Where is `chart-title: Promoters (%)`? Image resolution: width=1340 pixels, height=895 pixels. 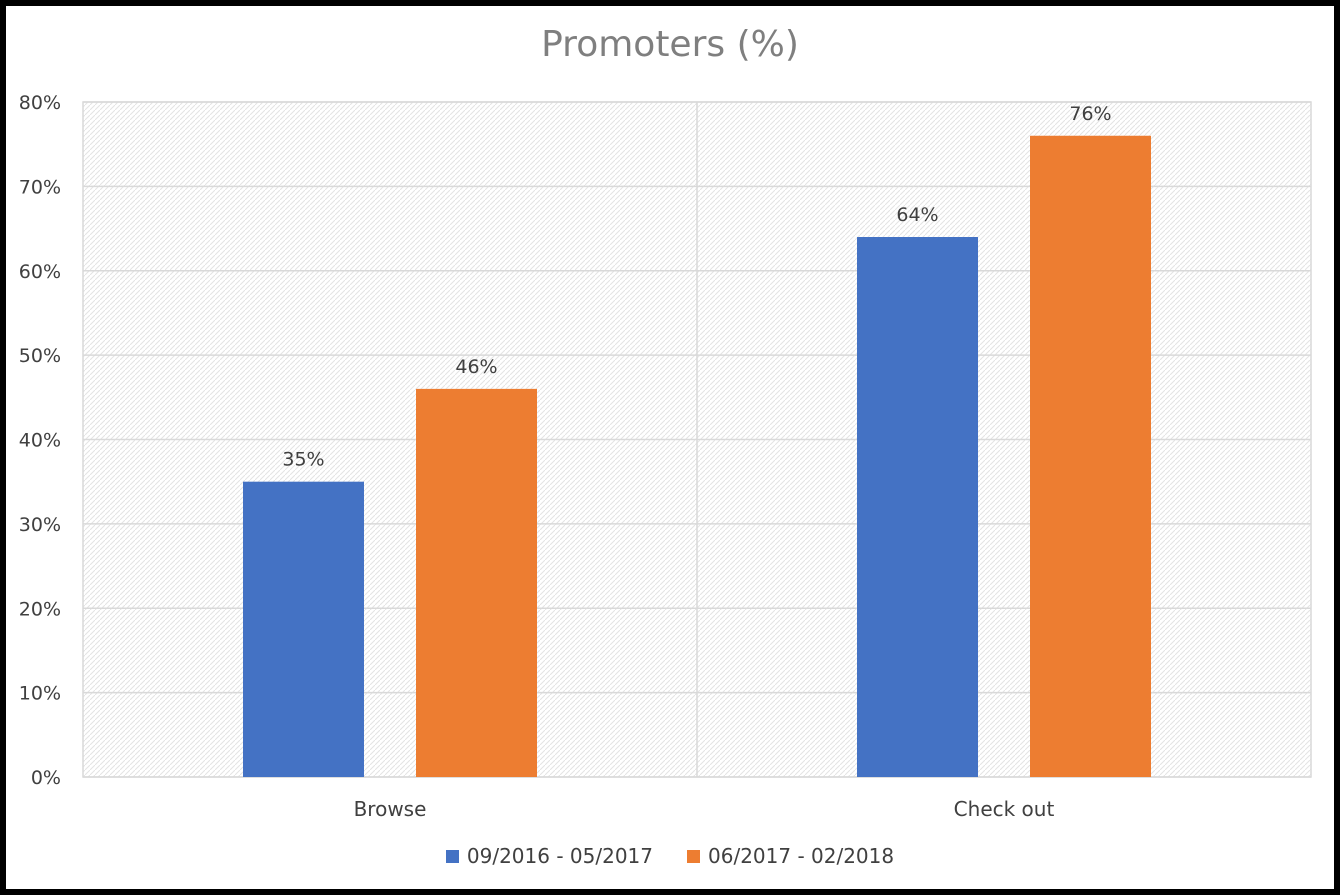
chart-title: Promoters (%) is located at coordinates (670, 44).